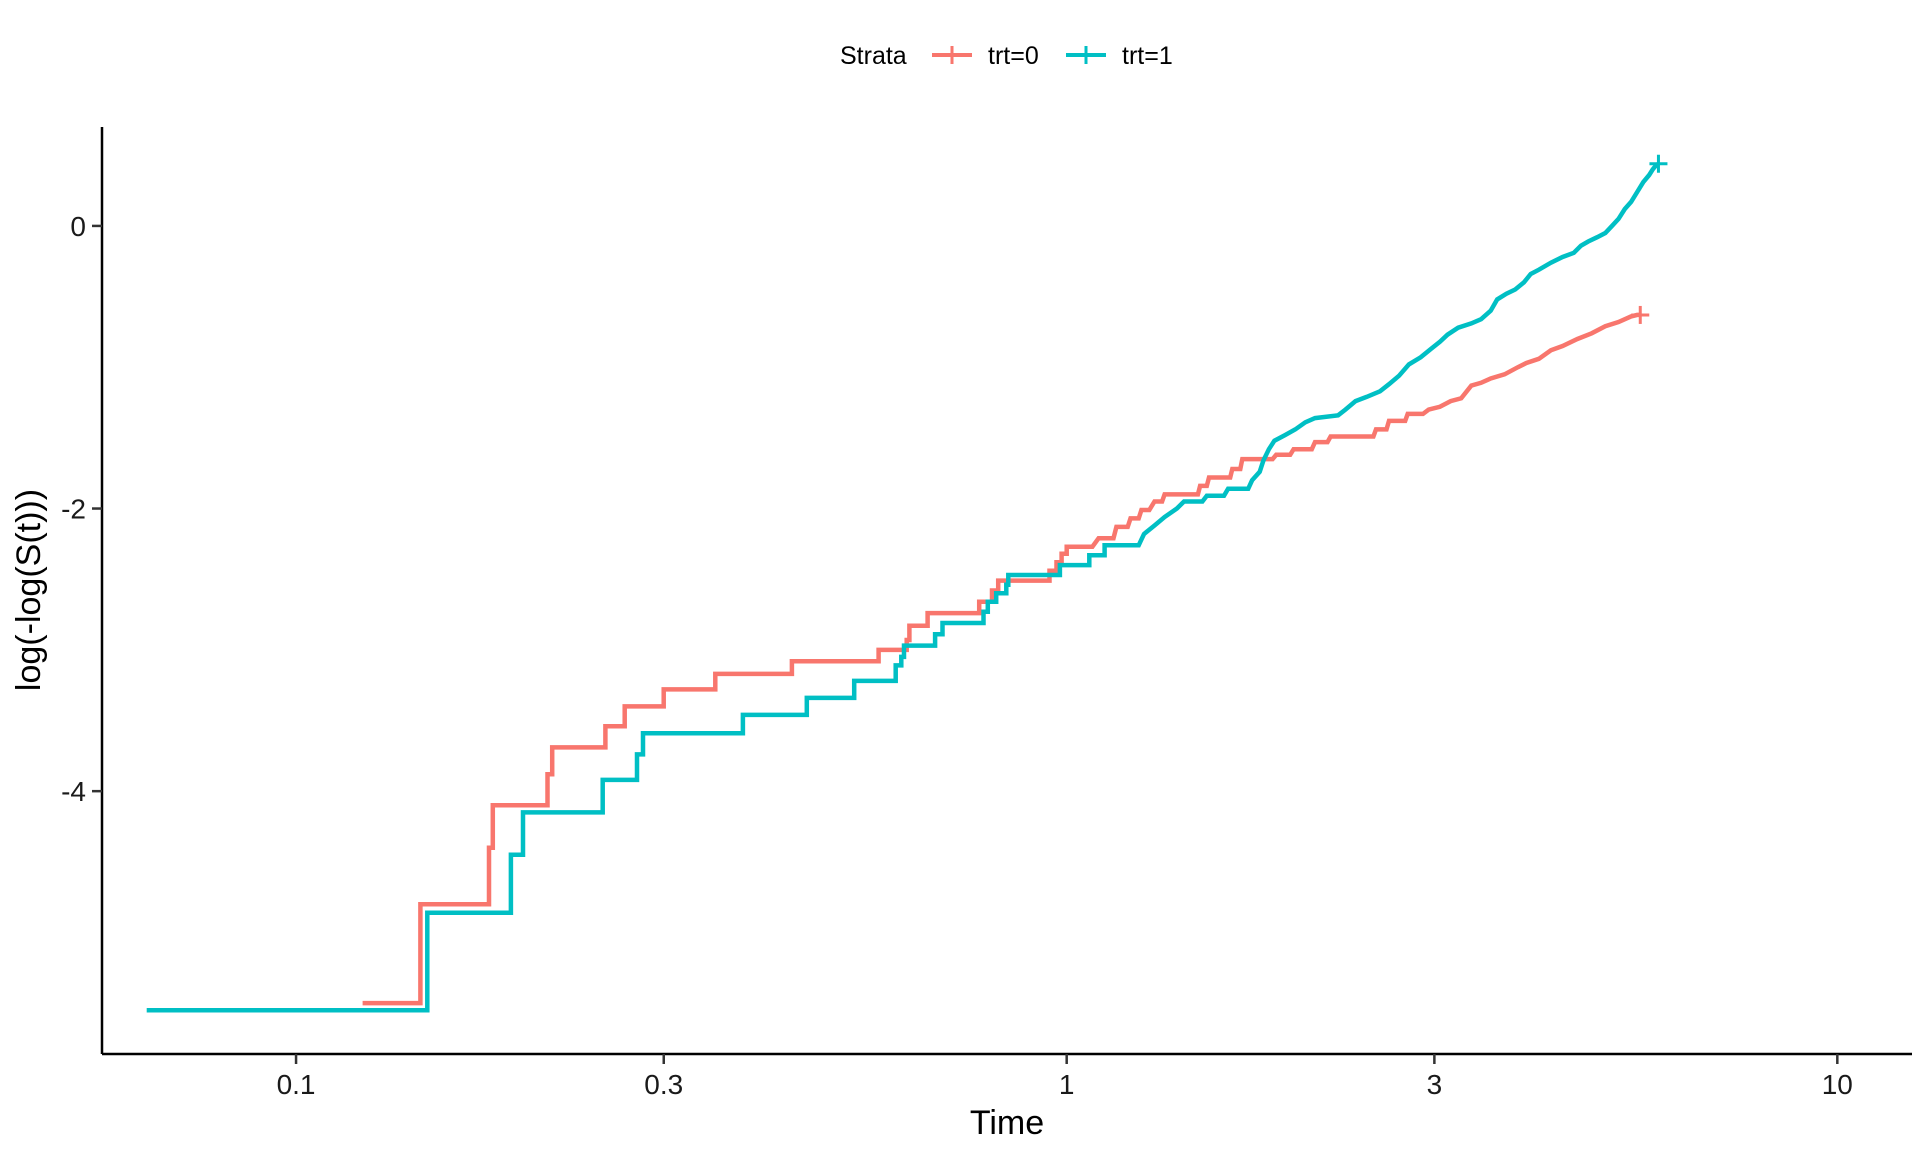 The height and width of the screenshot is (1152, 1920). Describe the element at coordinates (73, 509) in the screenshot. I see `y-tick-label: -2` at that location.